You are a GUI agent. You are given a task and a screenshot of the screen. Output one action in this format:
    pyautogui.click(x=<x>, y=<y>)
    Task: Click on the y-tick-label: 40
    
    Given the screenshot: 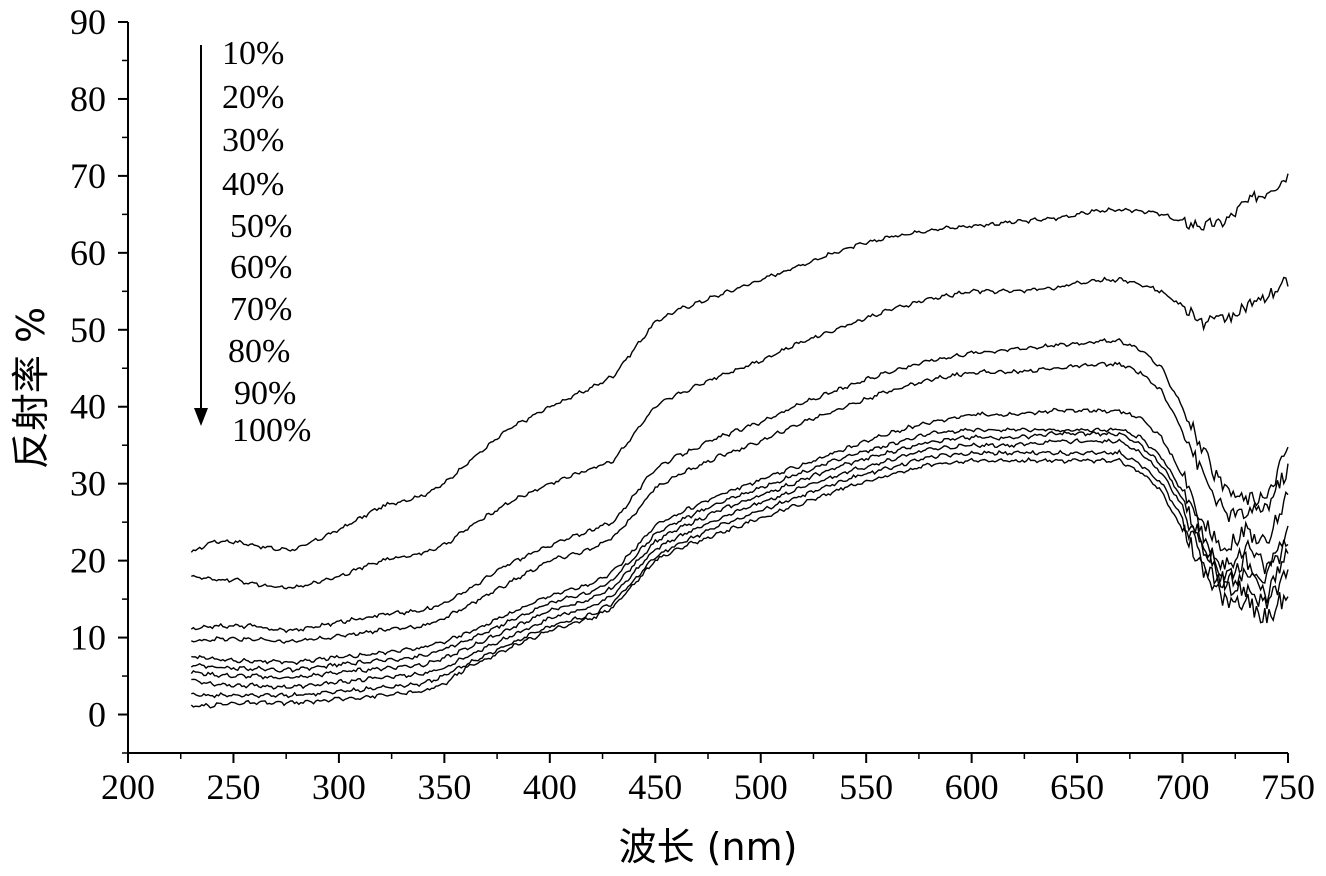 What is the action you would take?
    pyautogui.click(x=88, y=407)
    